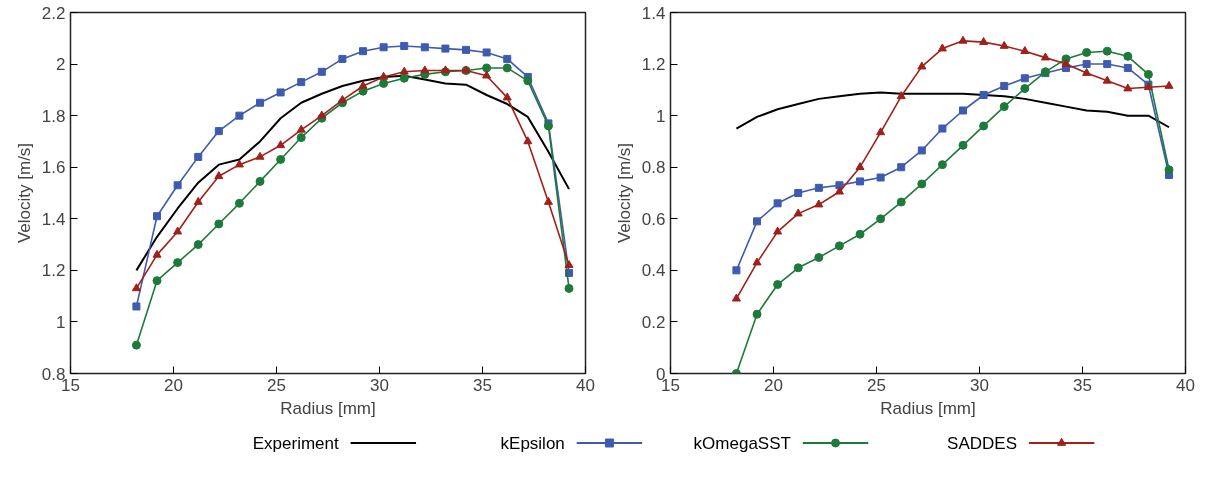  I want to click on y-tick-label: 1.6, so click(53, 168).